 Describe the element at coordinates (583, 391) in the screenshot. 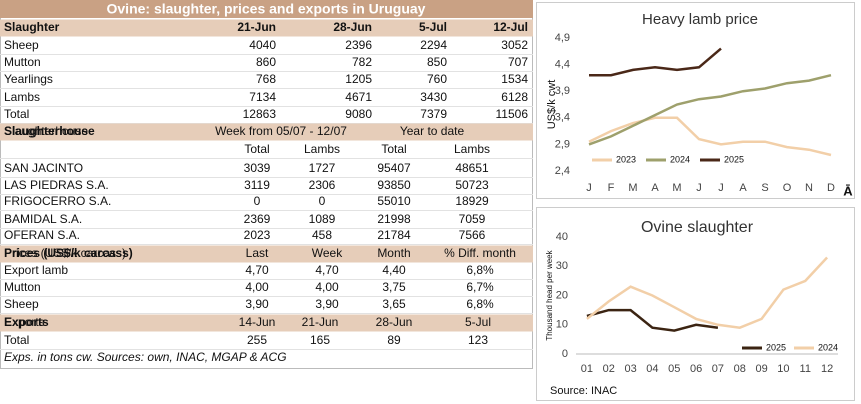

I see `source: Source: INAC` at that location.